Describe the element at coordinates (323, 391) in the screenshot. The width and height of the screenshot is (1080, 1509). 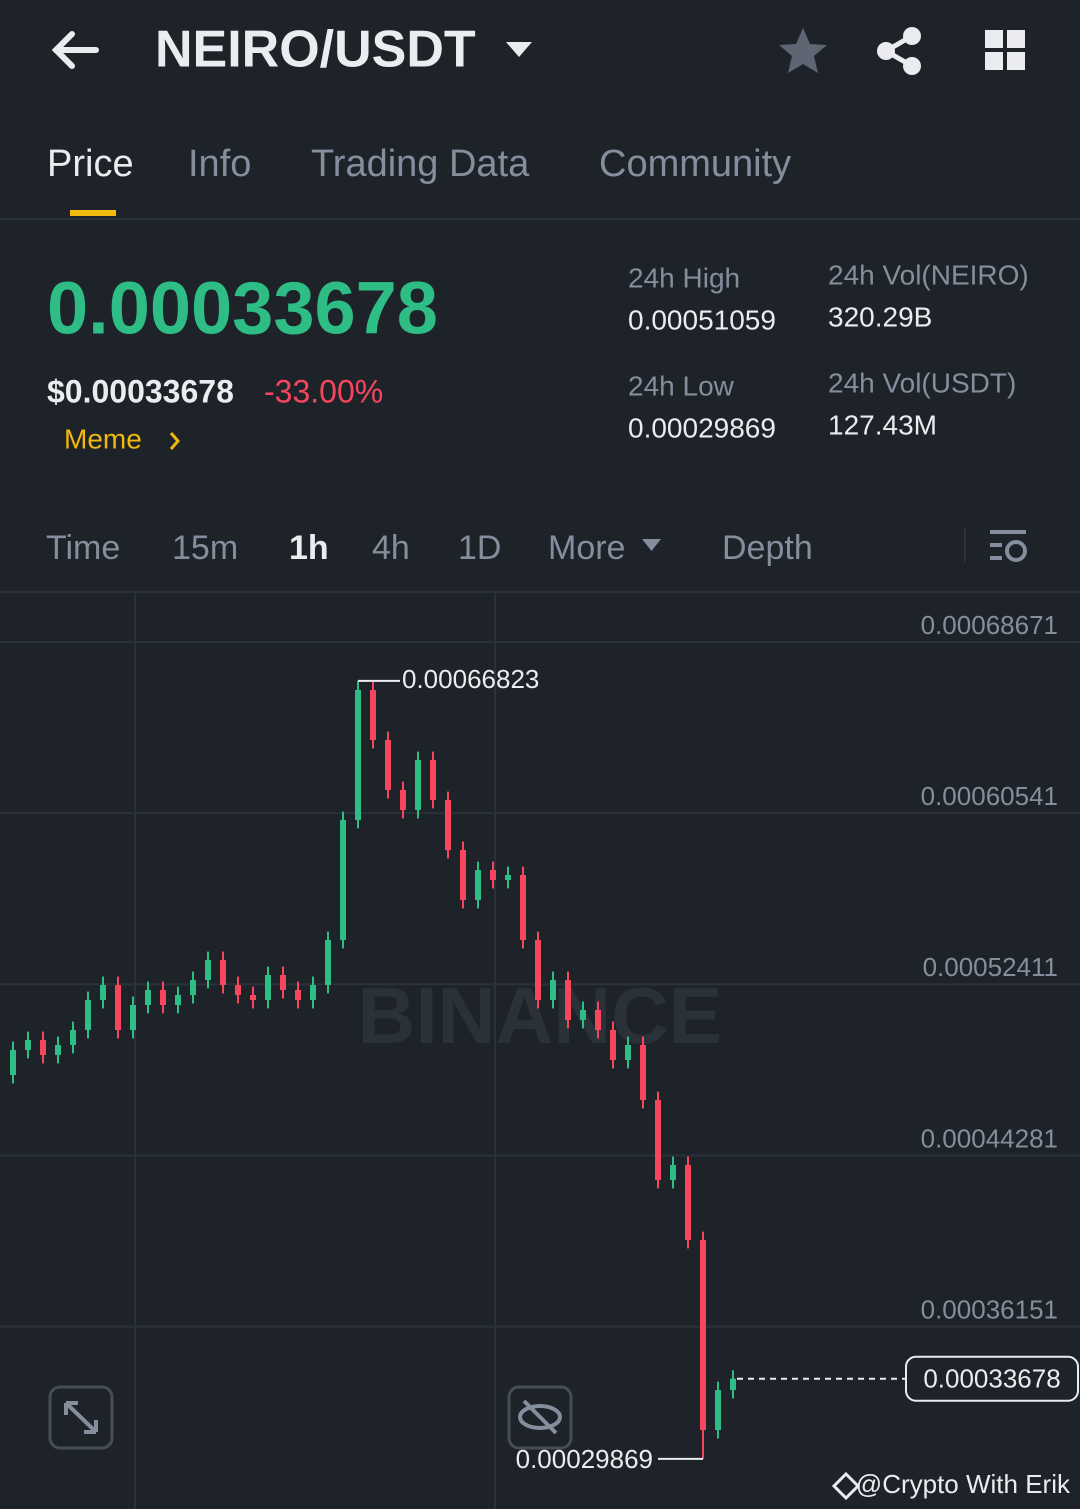
I see `price-change: -33.00%` at that location.